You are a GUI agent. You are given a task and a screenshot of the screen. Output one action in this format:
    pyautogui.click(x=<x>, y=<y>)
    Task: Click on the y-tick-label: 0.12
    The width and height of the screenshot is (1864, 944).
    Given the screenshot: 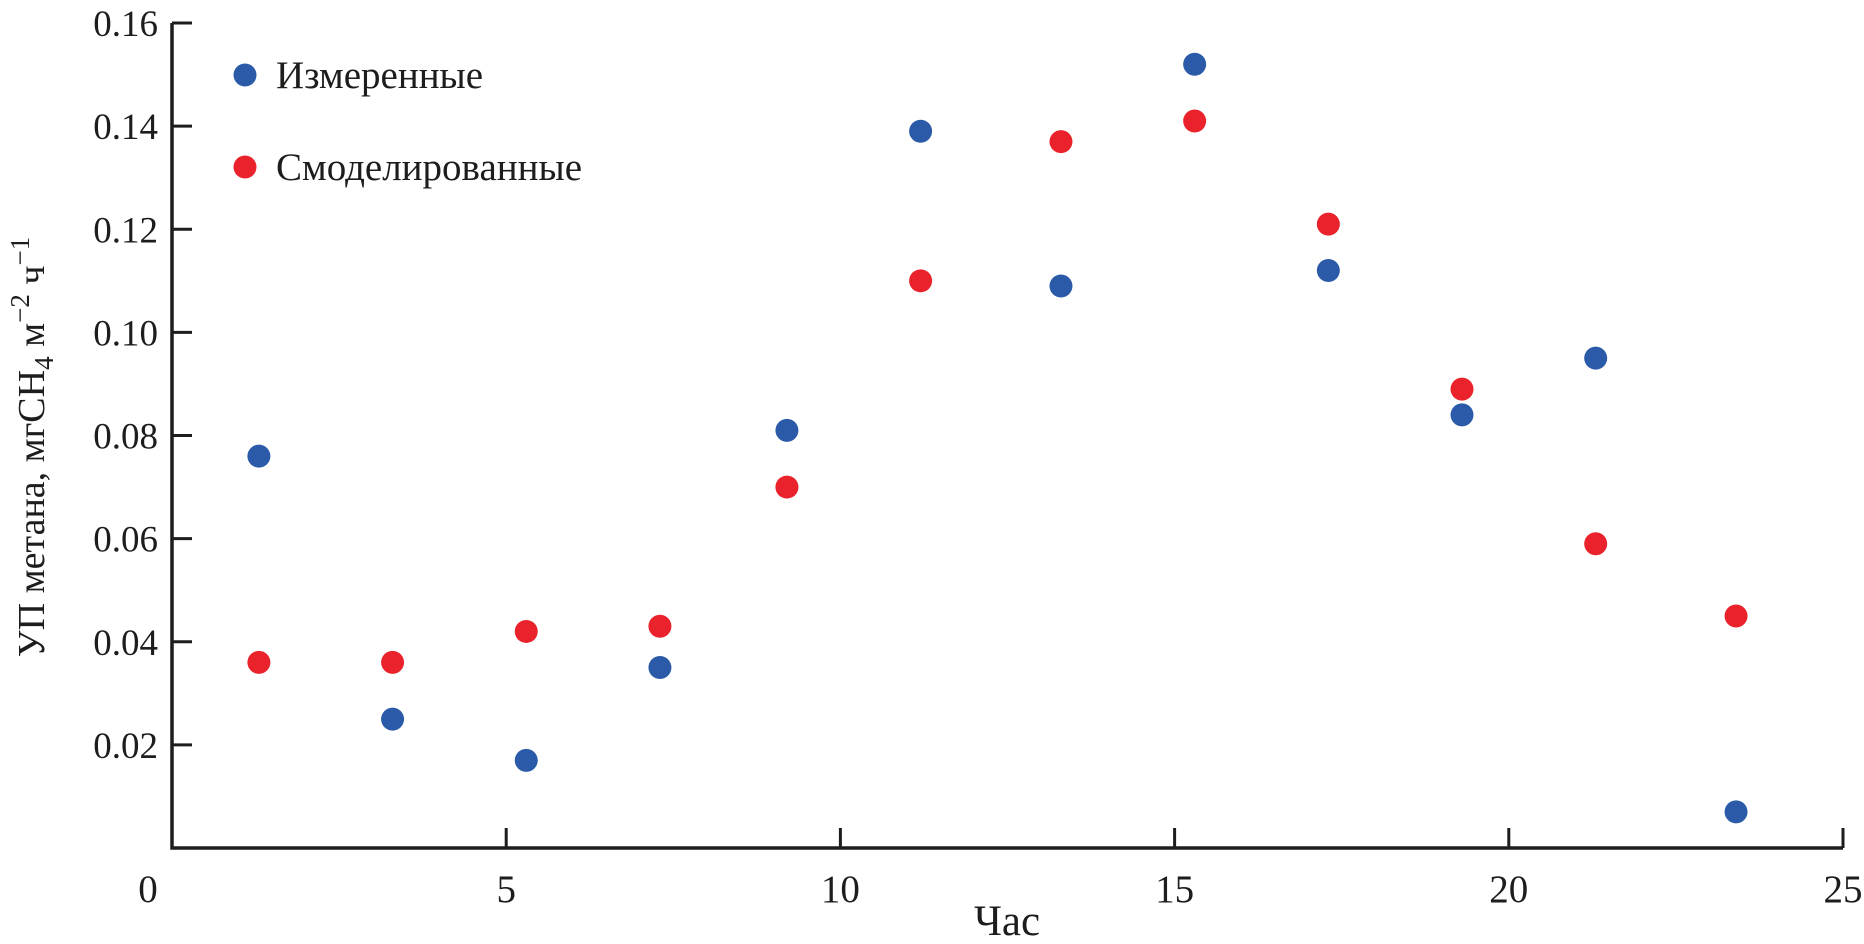 What is the action you would take?
    pyautogui.click(x=125, y=230)
    